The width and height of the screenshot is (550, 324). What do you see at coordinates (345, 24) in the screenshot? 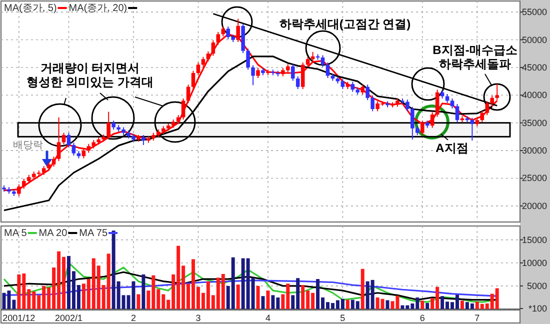
I see `annotation: 하락추세대(고점간 연결)` at bounding box center [345, 24].